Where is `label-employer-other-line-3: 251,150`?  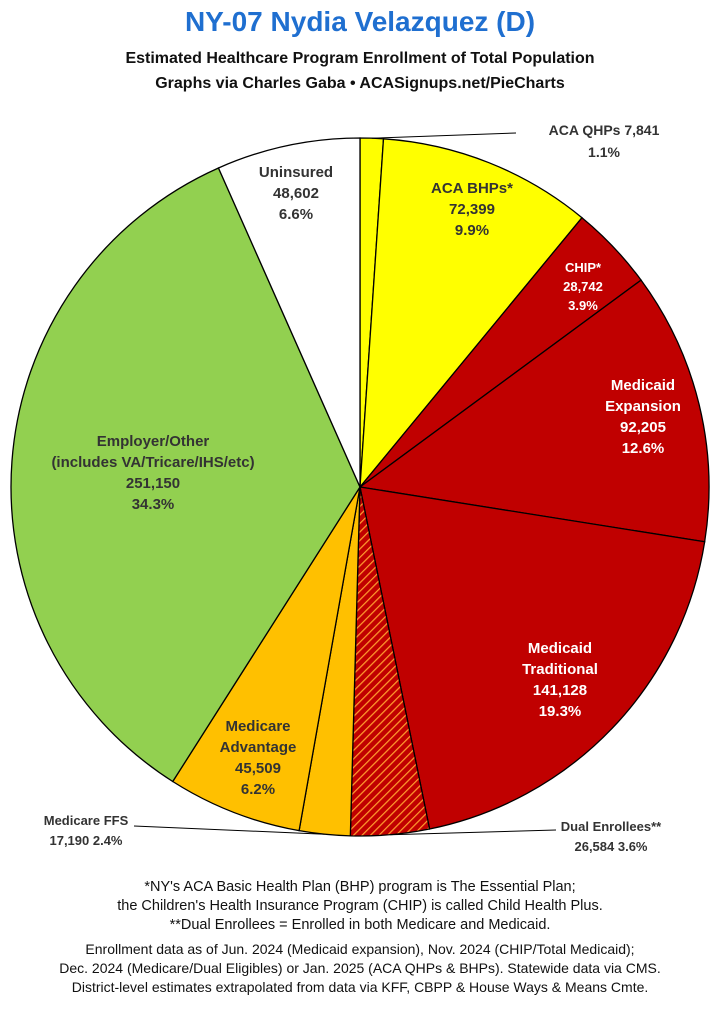 label-employer-other-line-3: 251,150 is located at coordinates (153, 483).